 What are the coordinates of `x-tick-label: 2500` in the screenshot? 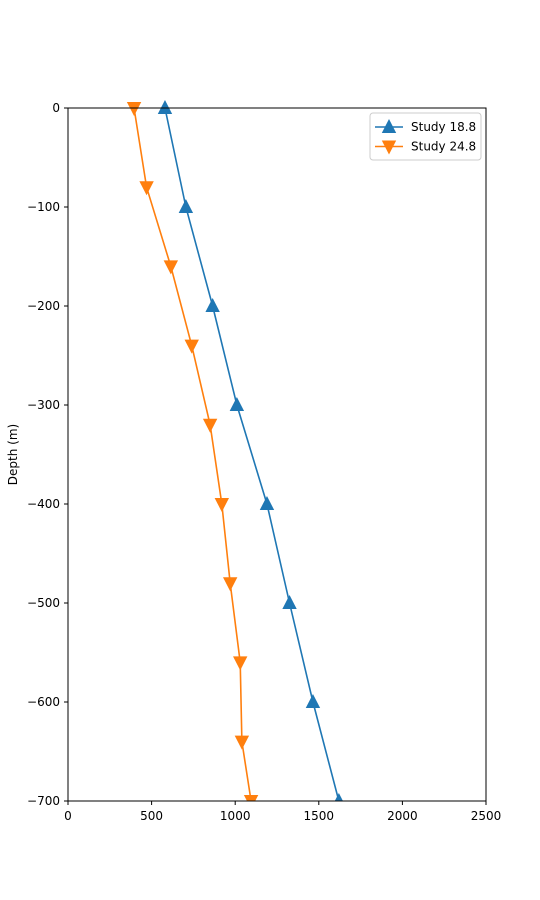 It's located at (486, 816).